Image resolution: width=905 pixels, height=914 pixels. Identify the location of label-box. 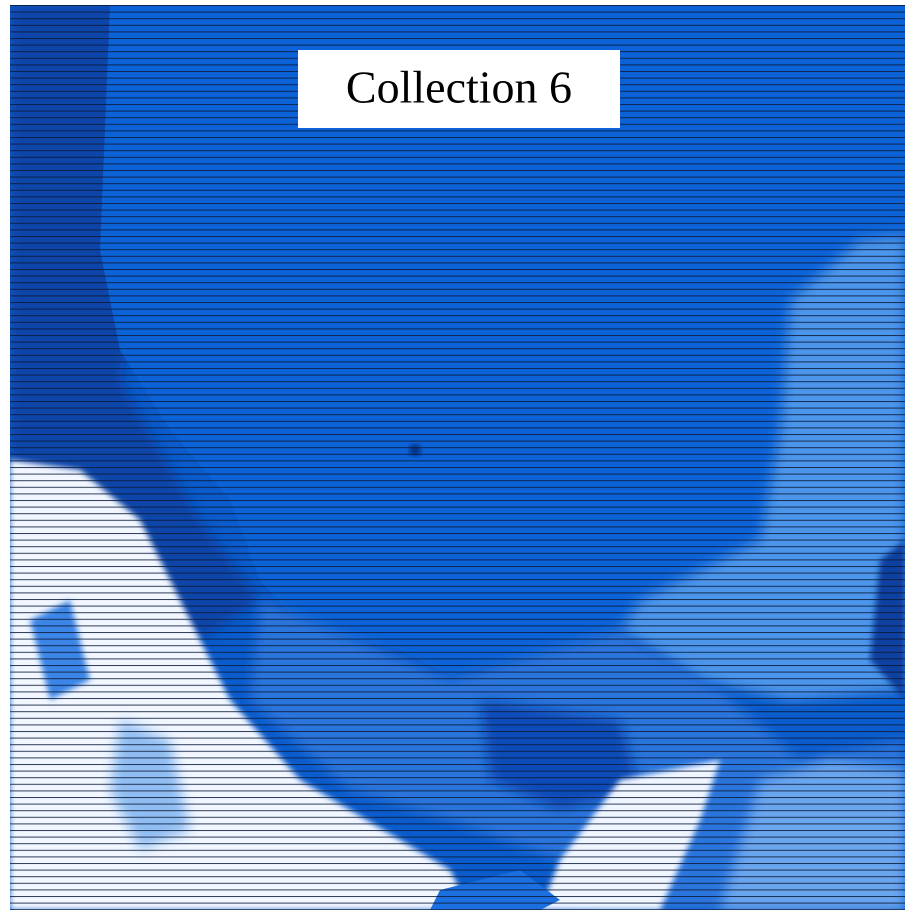
(459, 89).